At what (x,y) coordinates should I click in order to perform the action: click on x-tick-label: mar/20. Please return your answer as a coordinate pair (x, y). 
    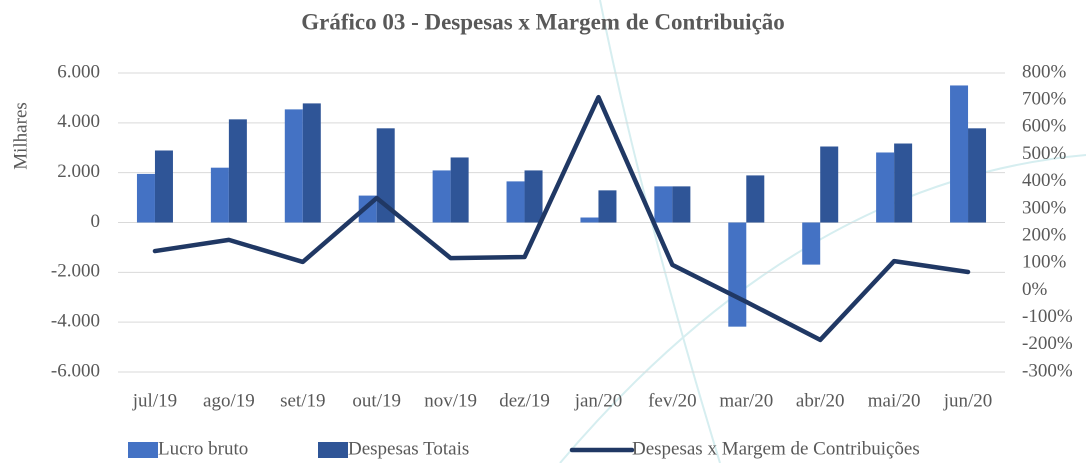
    Looking at the image, I should click on (746, 400).